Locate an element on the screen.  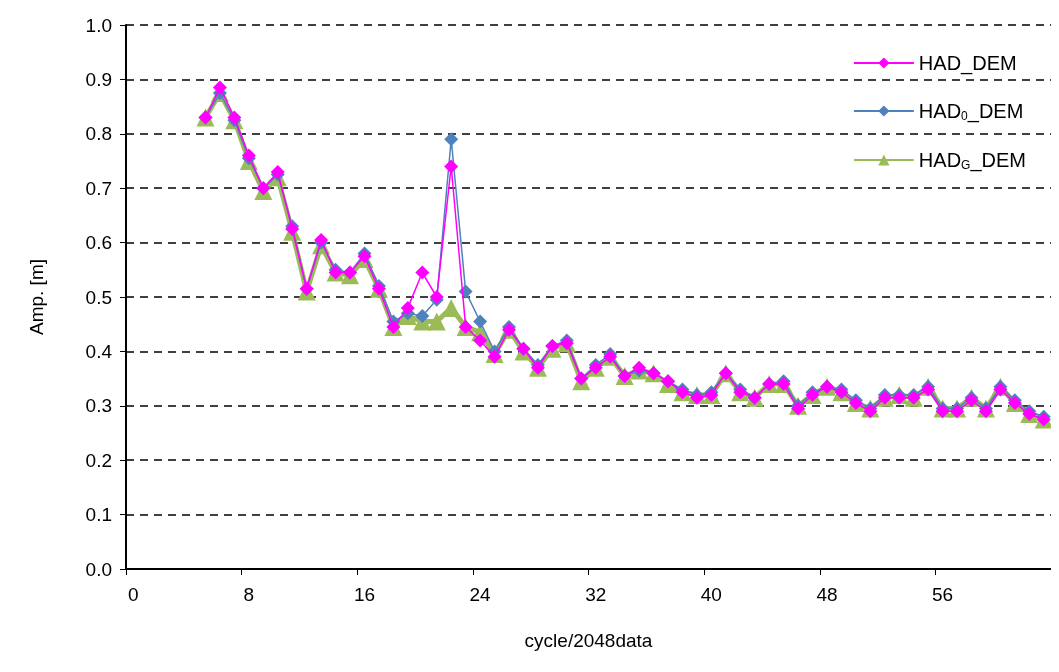
y-tick-label: 0.0 is located at coordinates (98, 569).